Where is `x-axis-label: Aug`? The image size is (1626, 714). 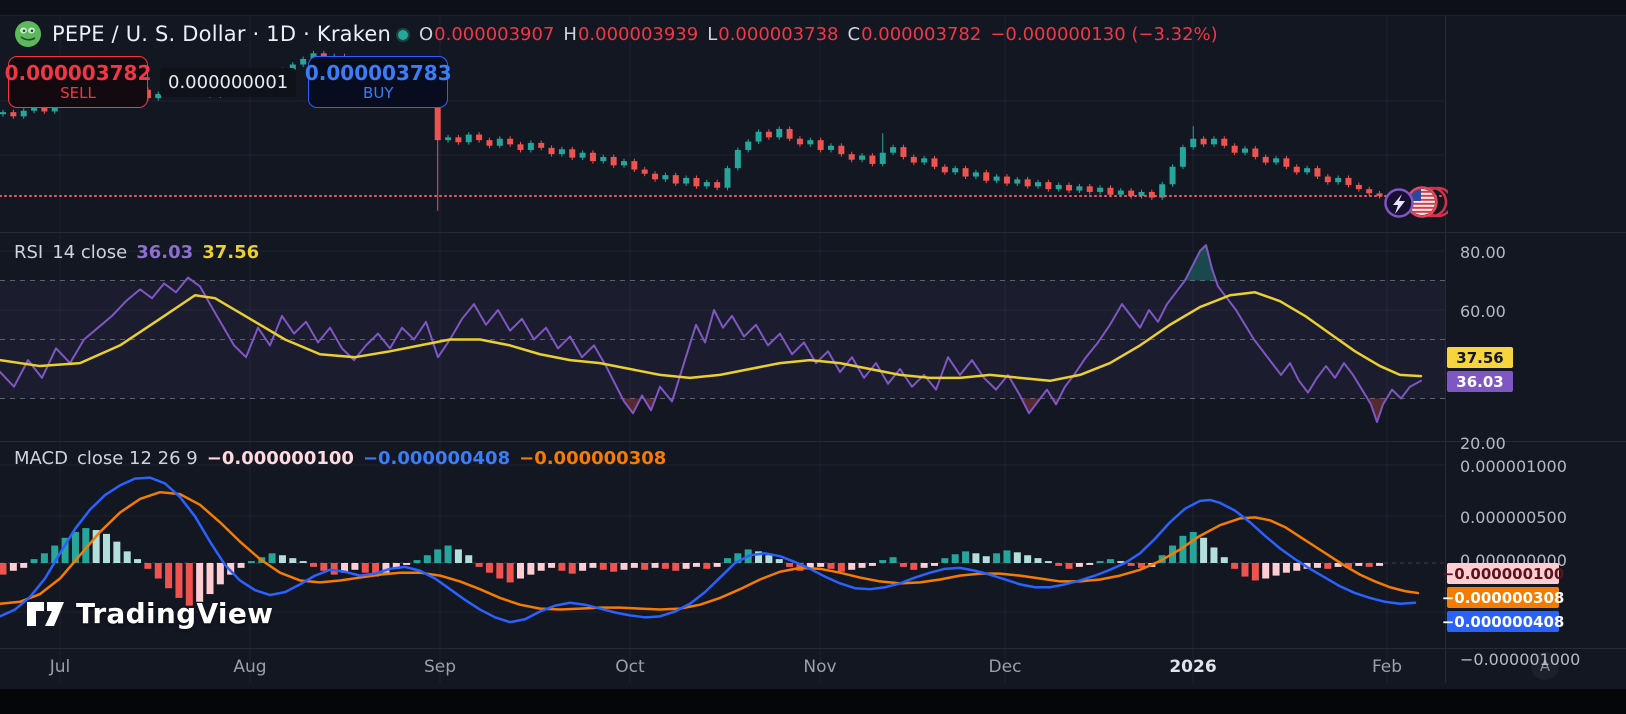
x-axis-label: Aug is located at coordinates (250, 667).